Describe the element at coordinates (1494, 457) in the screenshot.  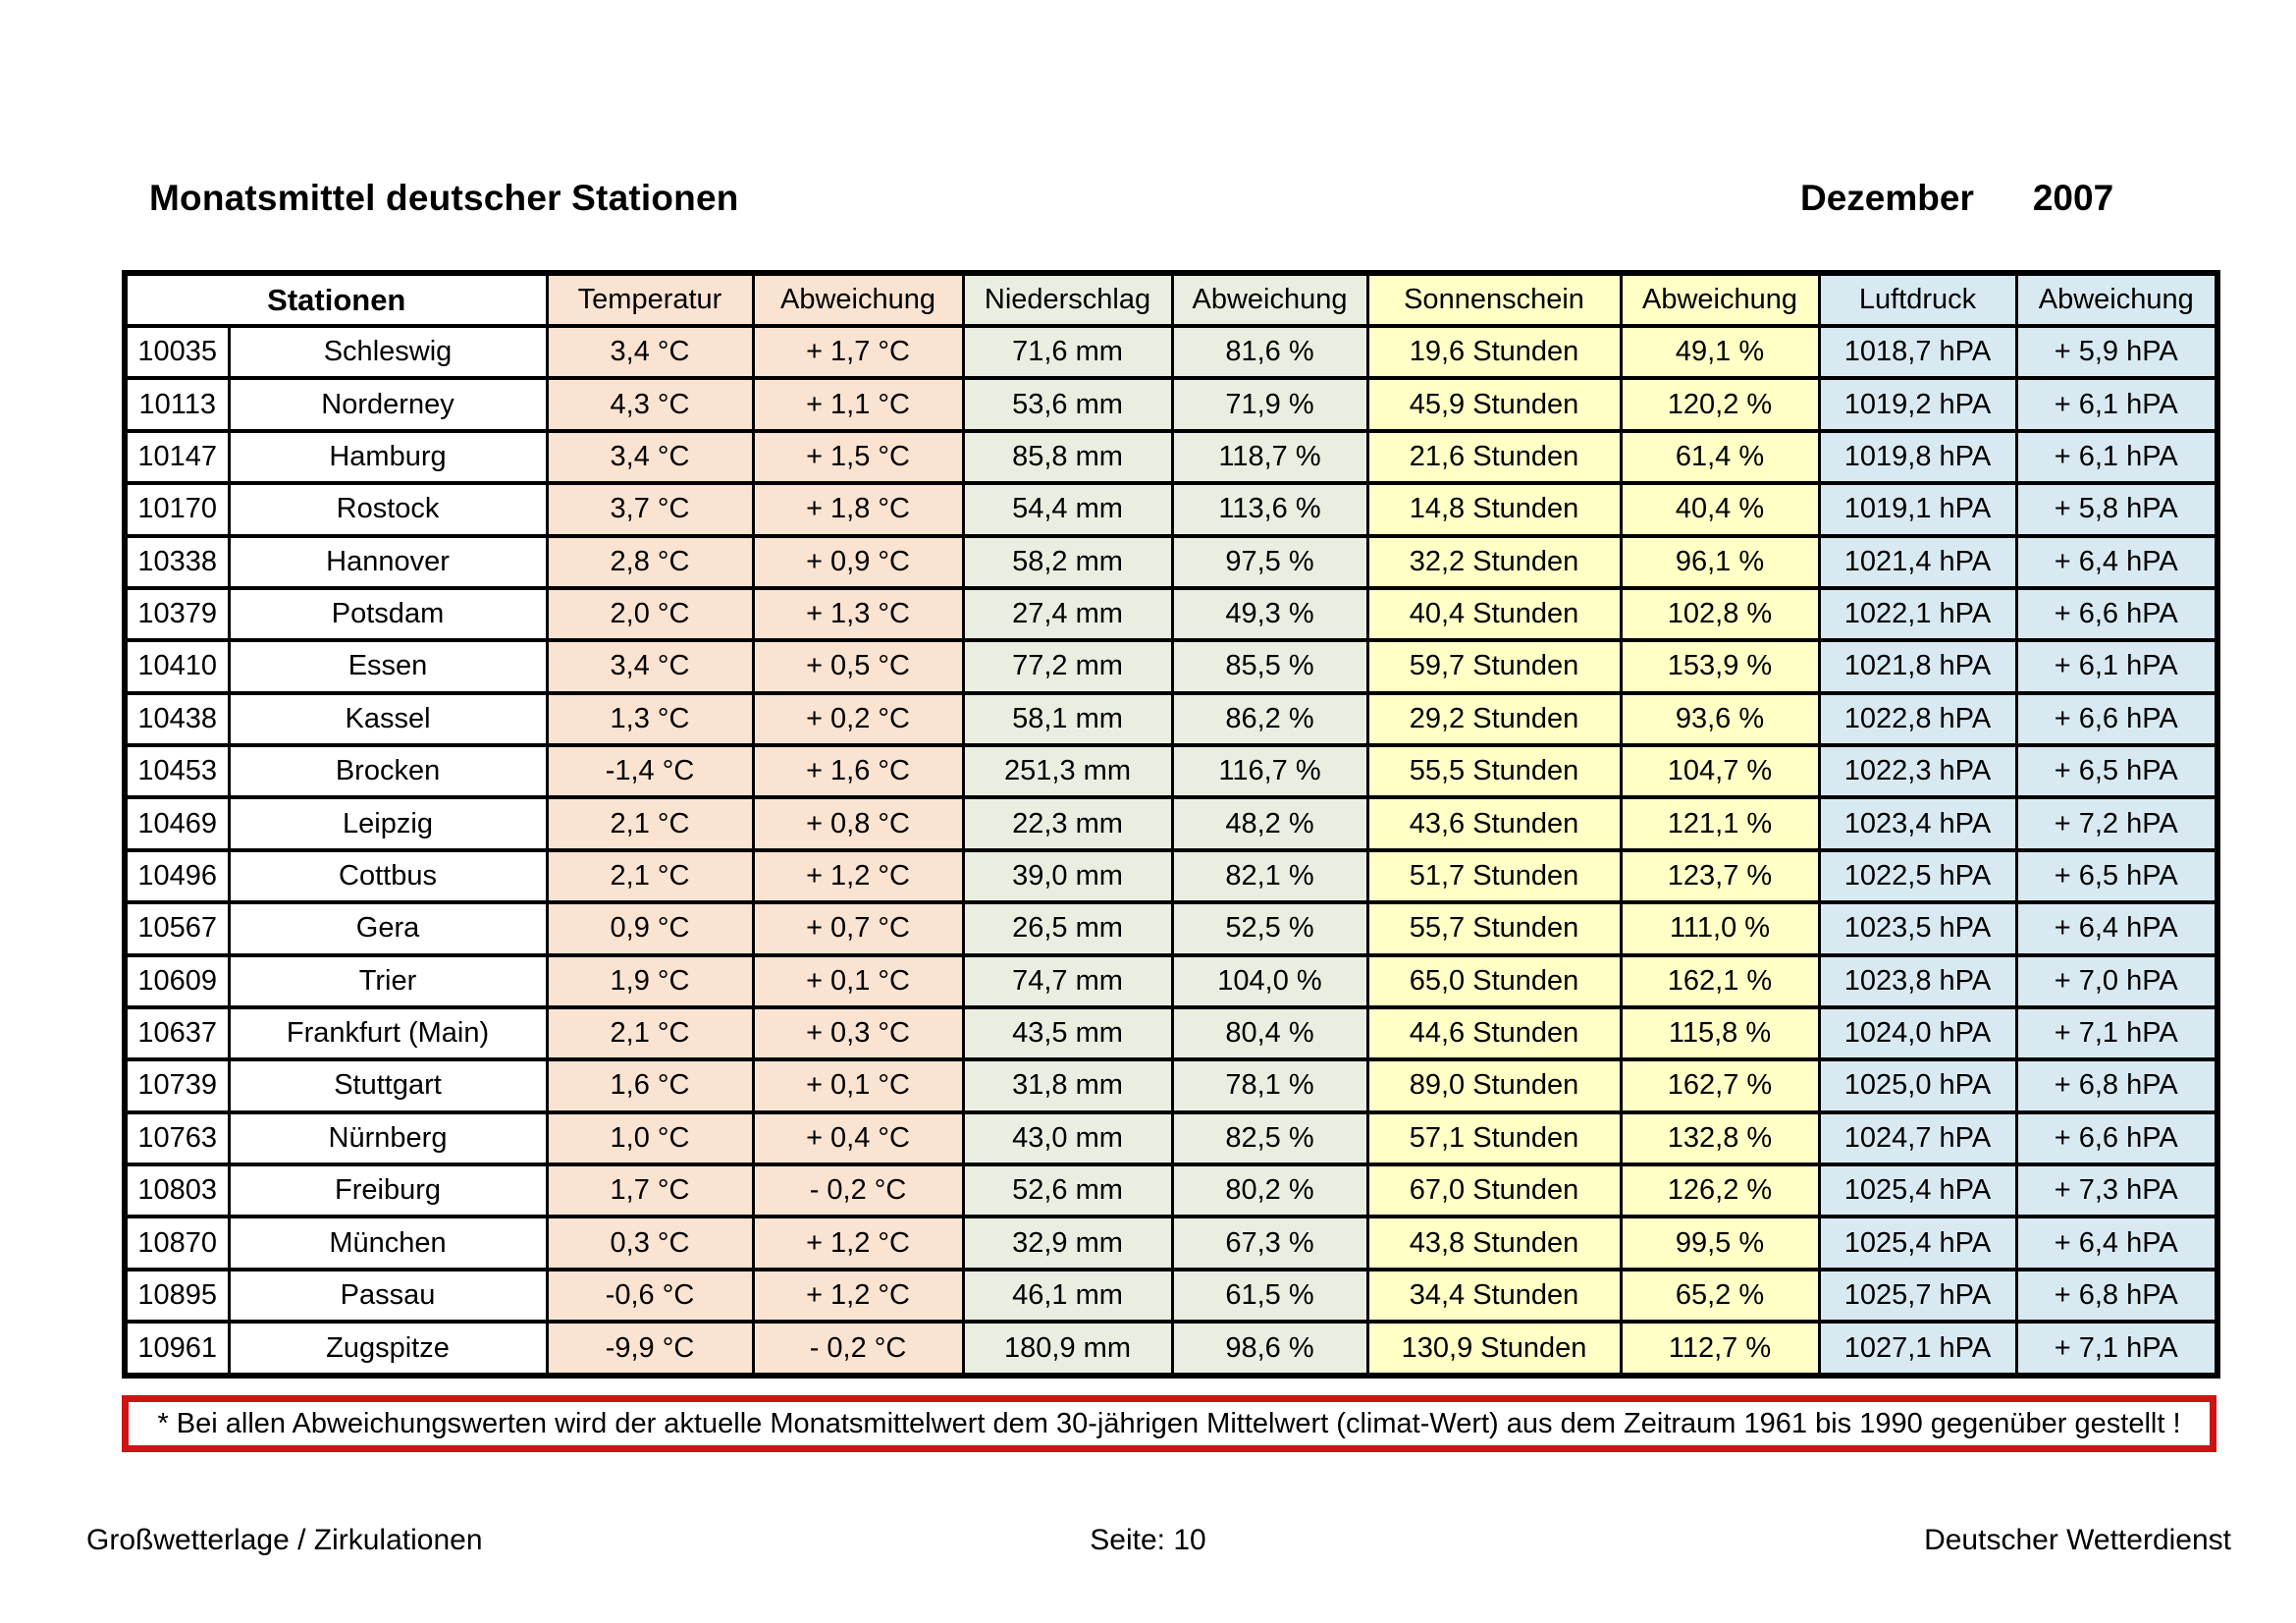
I see `cell-sonnenschein: 21,6 Stunden` at that location.